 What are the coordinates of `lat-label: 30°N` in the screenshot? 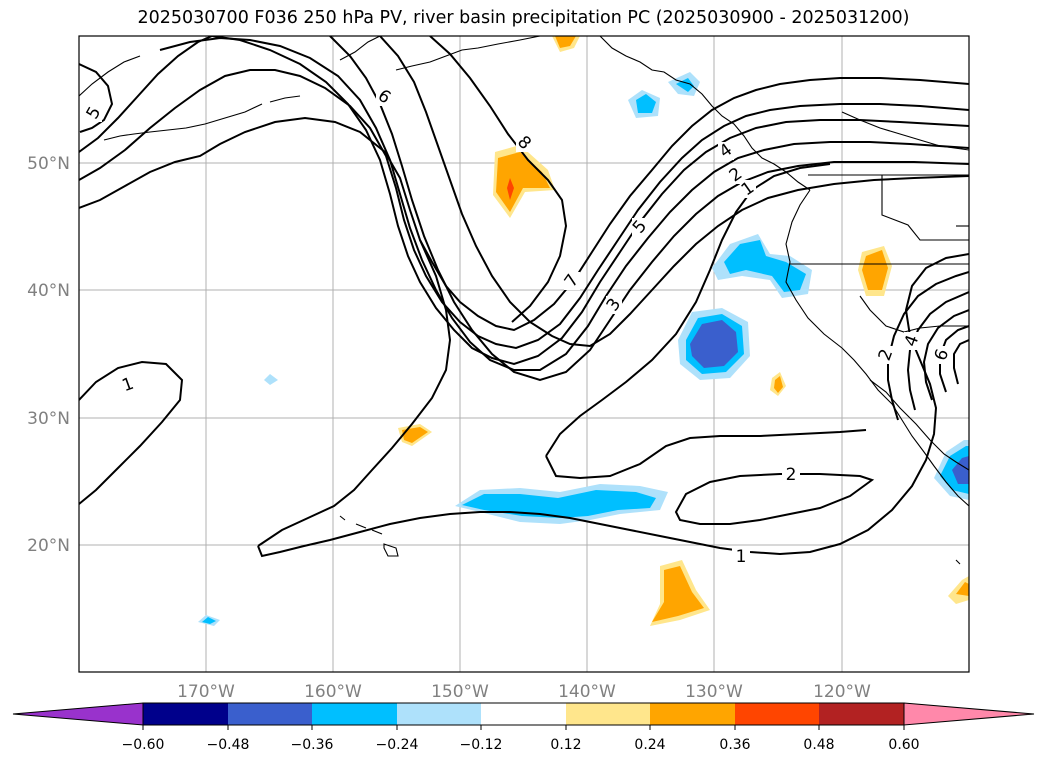 It's located at (48, 419).